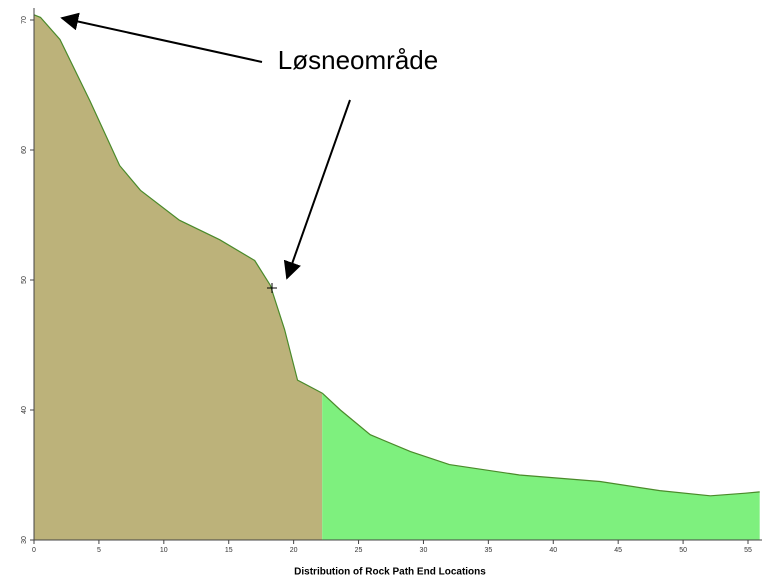 This screenshot has width=767, height=583. I want to click on y-tick-label: 70, so click(24, 20).